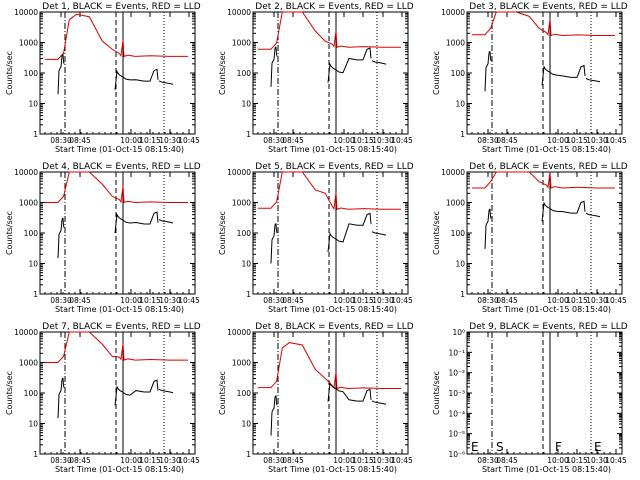  Describe the element at coordinates (456, 413) in the screenshot. I see `y-tick-label: 10⁻⁴` at that location.